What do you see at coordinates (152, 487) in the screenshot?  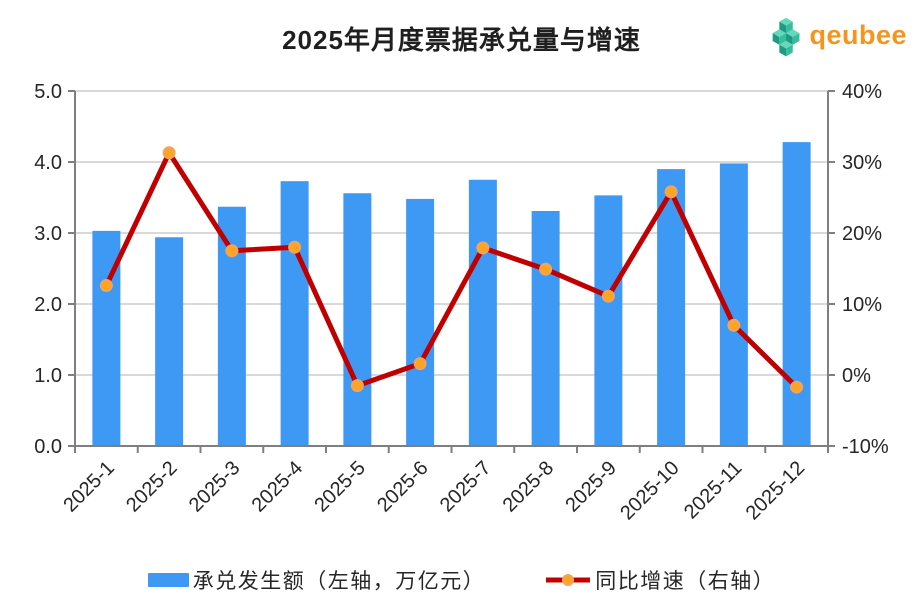 I see `x-axis-label: 2025-2` at bounding box center [152, 487].